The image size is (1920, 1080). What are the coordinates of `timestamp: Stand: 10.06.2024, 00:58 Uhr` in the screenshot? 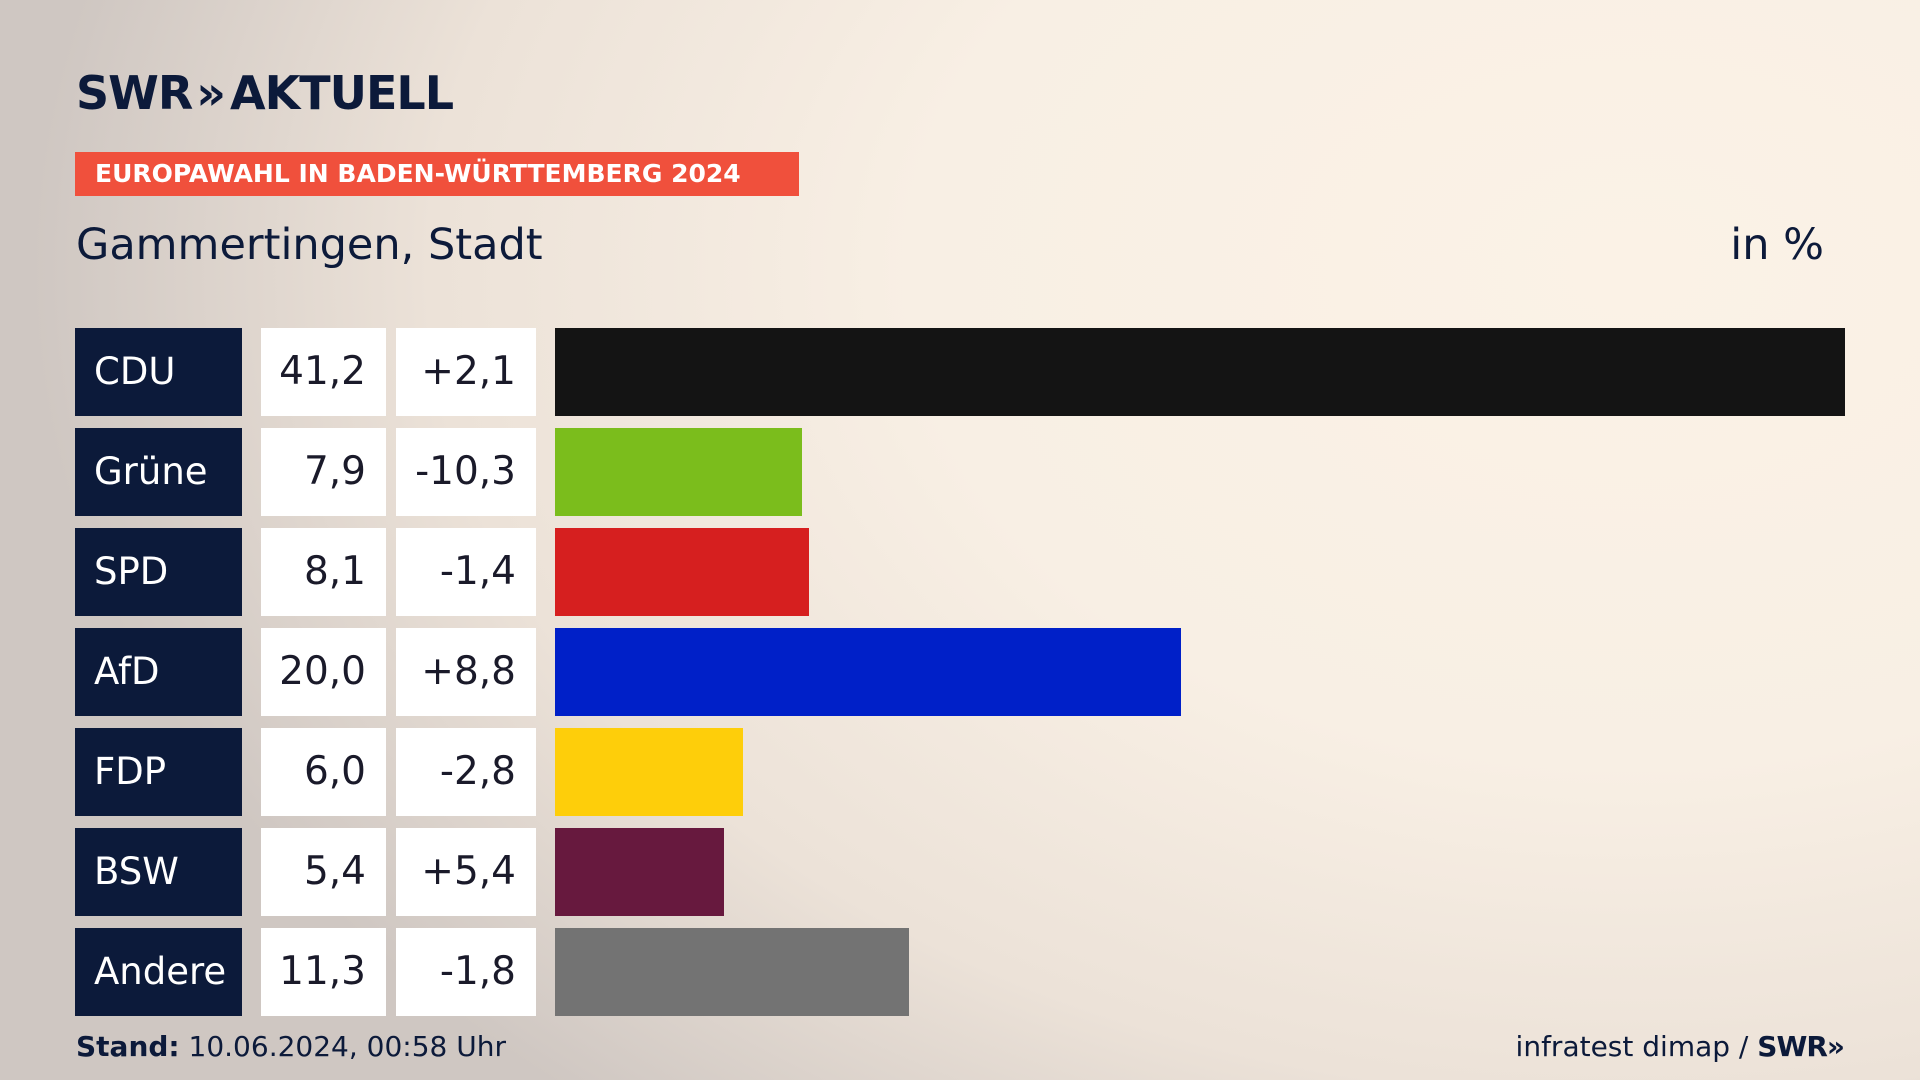 It's located at (291, 1046).